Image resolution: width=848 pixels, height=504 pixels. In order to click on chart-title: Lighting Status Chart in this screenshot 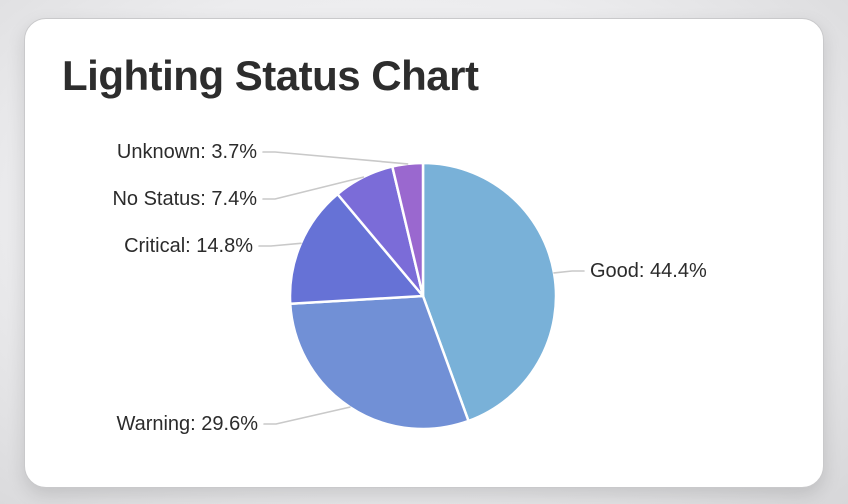, I will do `click(270, 75)`.